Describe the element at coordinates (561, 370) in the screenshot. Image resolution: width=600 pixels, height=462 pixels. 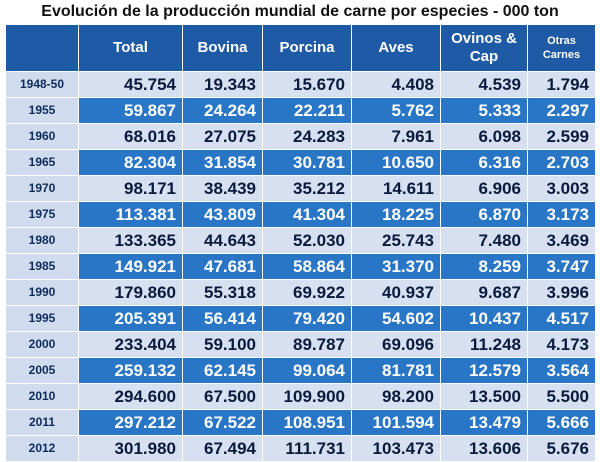
I see `value-cell: 3.564` at that location.